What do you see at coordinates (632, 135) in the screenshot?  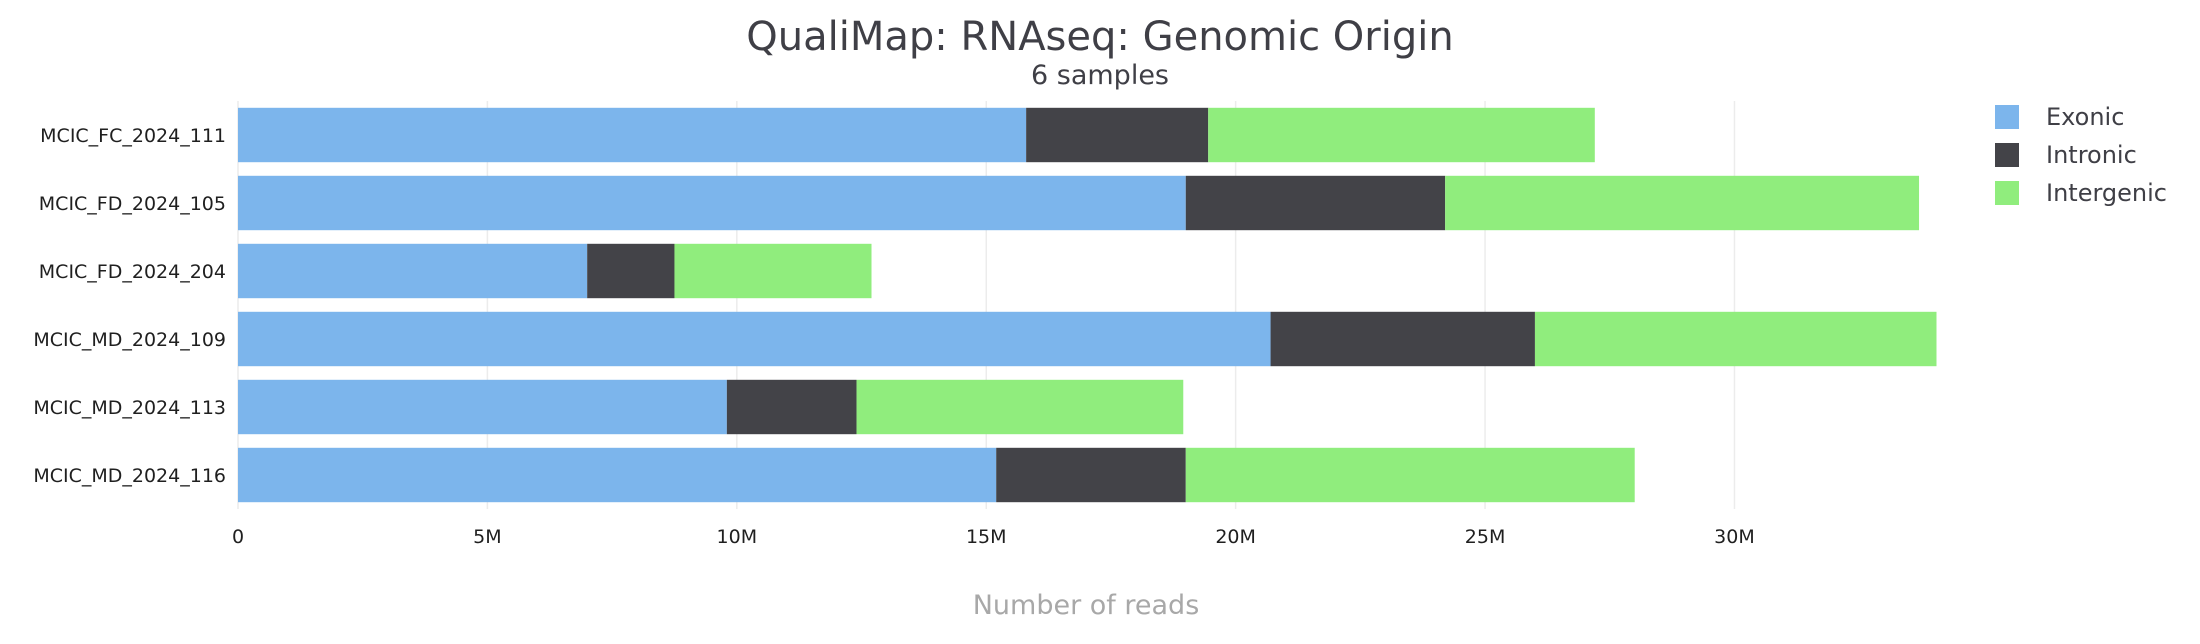 I see `bar-mcic-fc-2024-111-exonic` at bounding box center [632, 135].